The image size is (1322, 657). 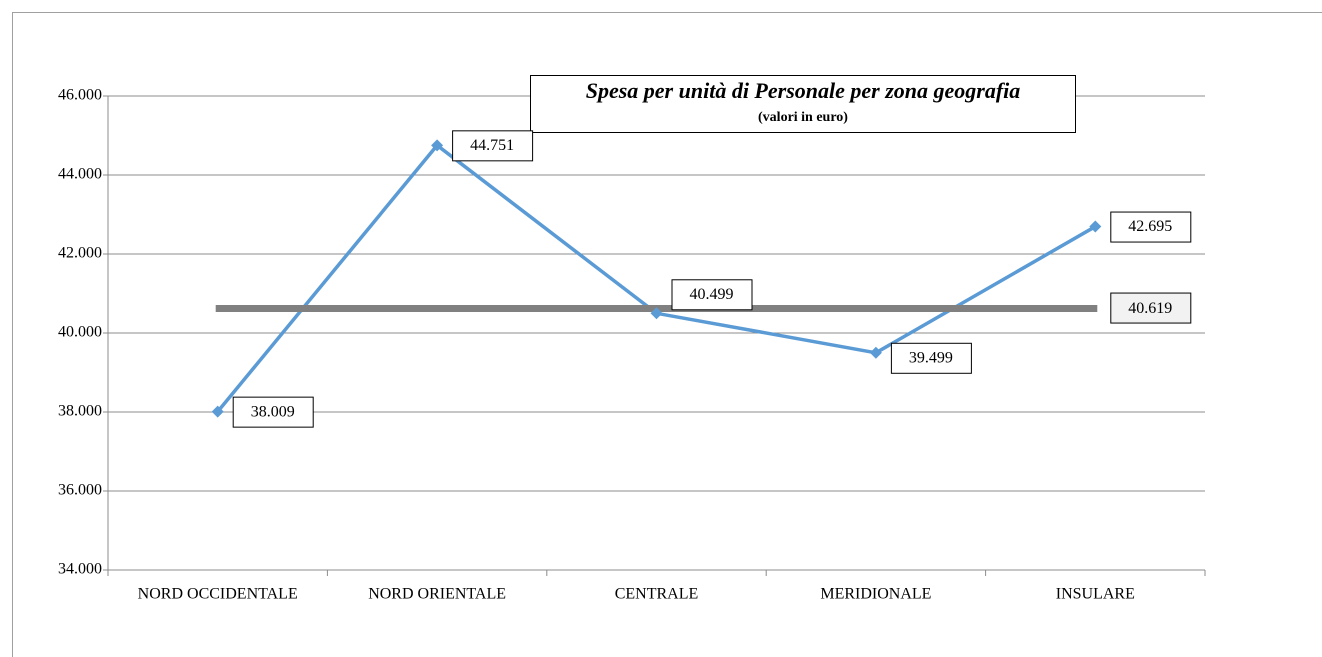 What do you see at coordinates (803, 117) in the screenshot?
I see `chart-subtitle: (valori in euro)` at bounding box center [803, 117].